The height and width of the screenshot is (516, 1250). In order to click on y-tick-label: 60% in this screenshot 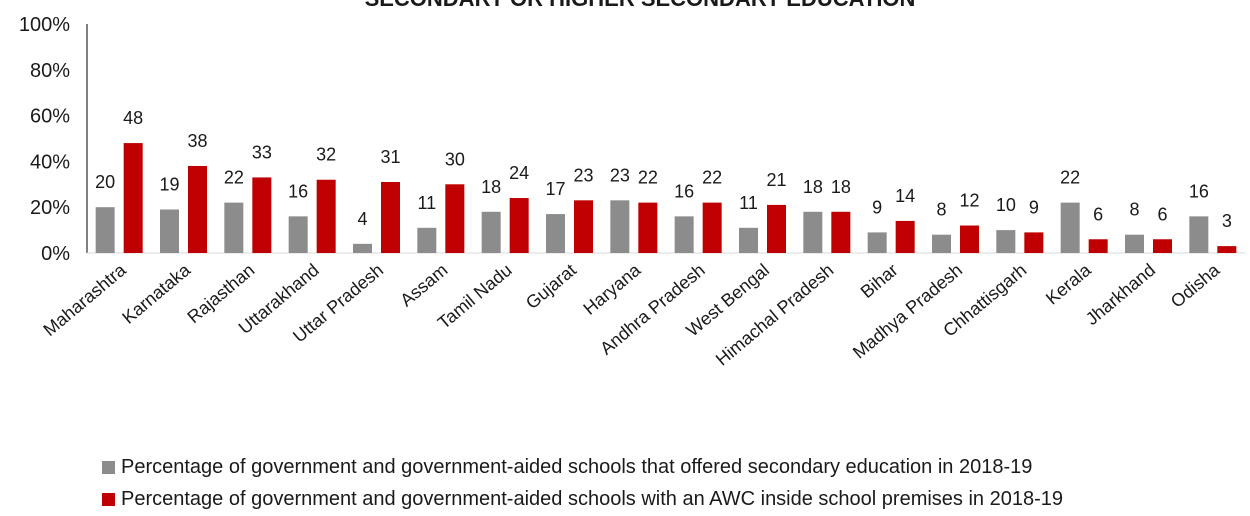, I will do `click(50, 117)`.